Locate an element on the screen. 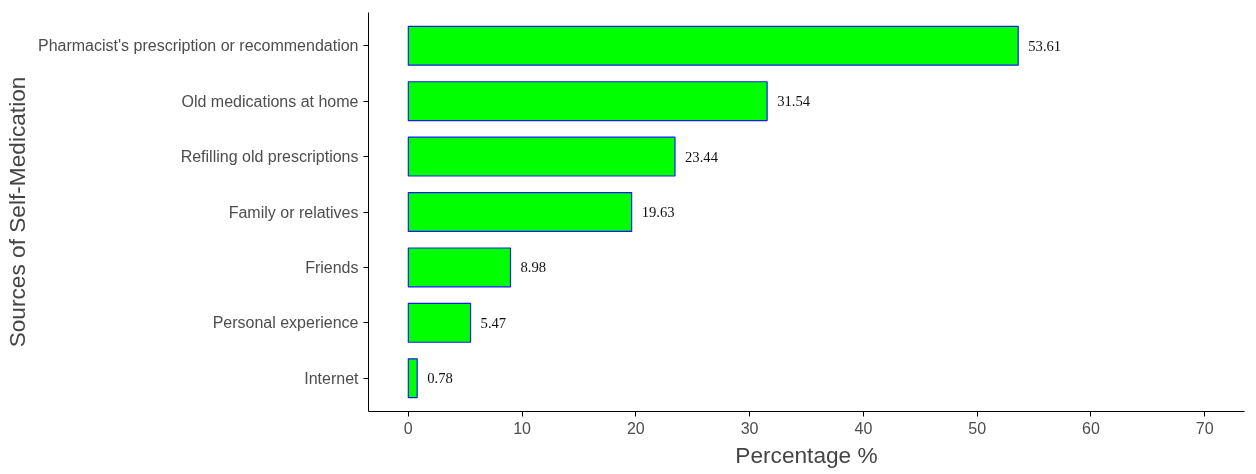  data-label: 5.47 is located at coordinates (493, 322).